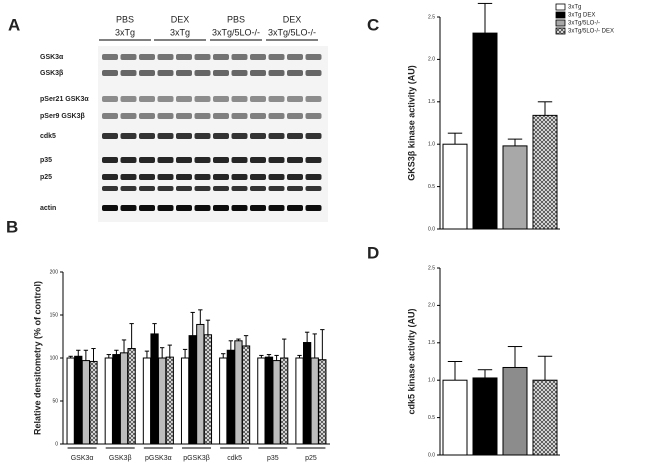 The height and width of the screenshot is (473, 649). I want to click on x-tick-label: GSK3β, so click(120, 458).